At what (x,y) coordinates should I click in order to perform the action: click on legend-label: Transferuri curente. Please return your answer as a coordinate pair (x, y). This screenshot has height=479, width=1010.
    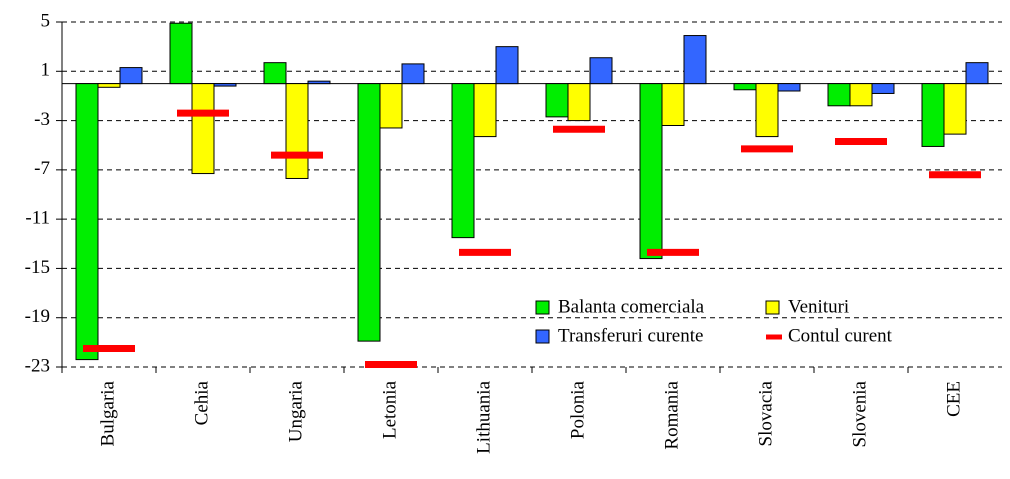
    Looking at the image, I should click on (630, 335).